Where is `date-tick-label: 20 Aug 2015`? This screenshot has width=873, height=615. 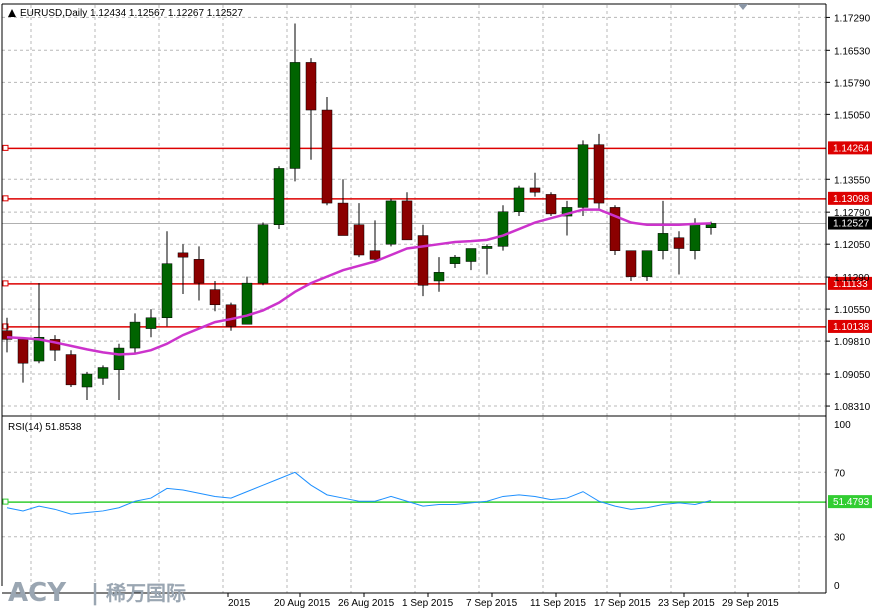
date-tick-label: 20 Aug 2015 is located at coordinates (302, 603).